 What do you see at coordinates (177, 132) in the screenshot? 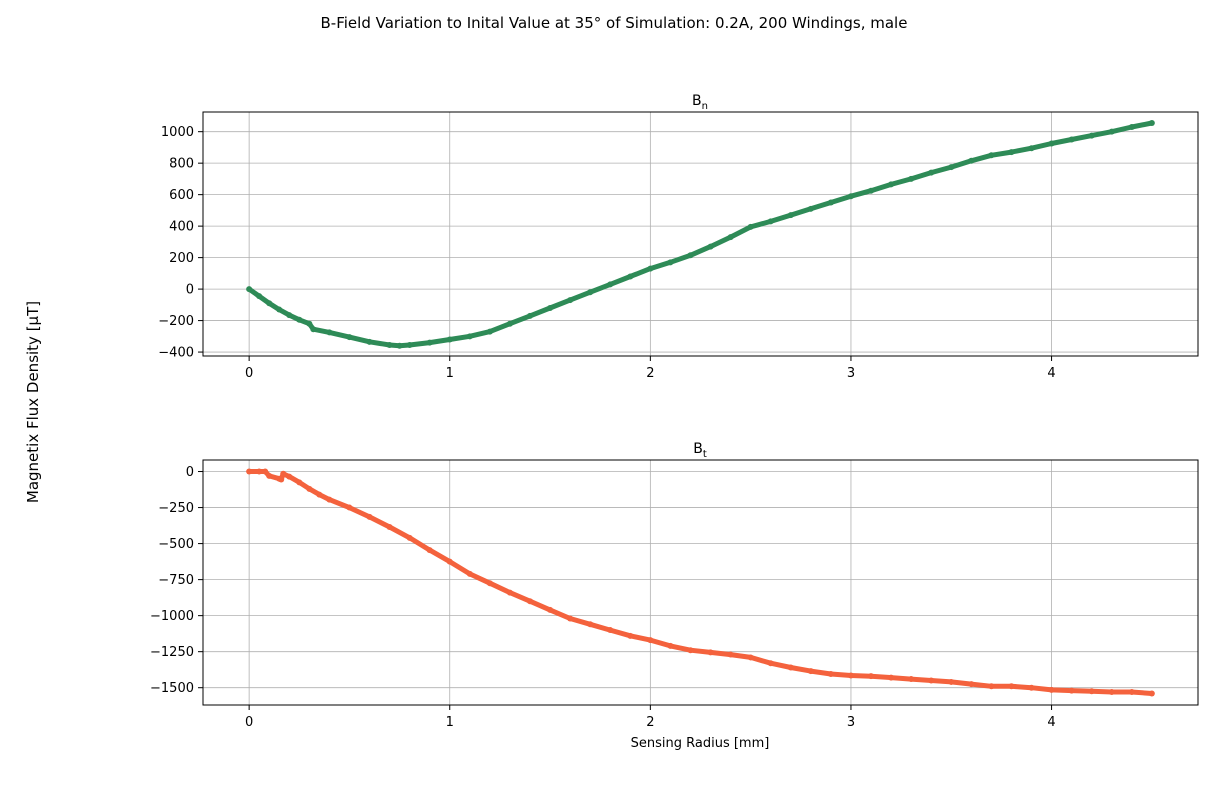
I see `y-tick-label: 1000` at bounding box center [177, 132].